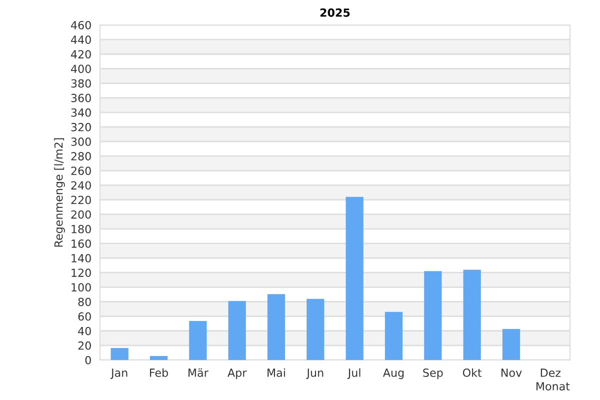 This screenshot has width=600, height=400. Describe the element at coordinates (84, 302) in the screenshot. I see `y-tick-label: 80` at that location.